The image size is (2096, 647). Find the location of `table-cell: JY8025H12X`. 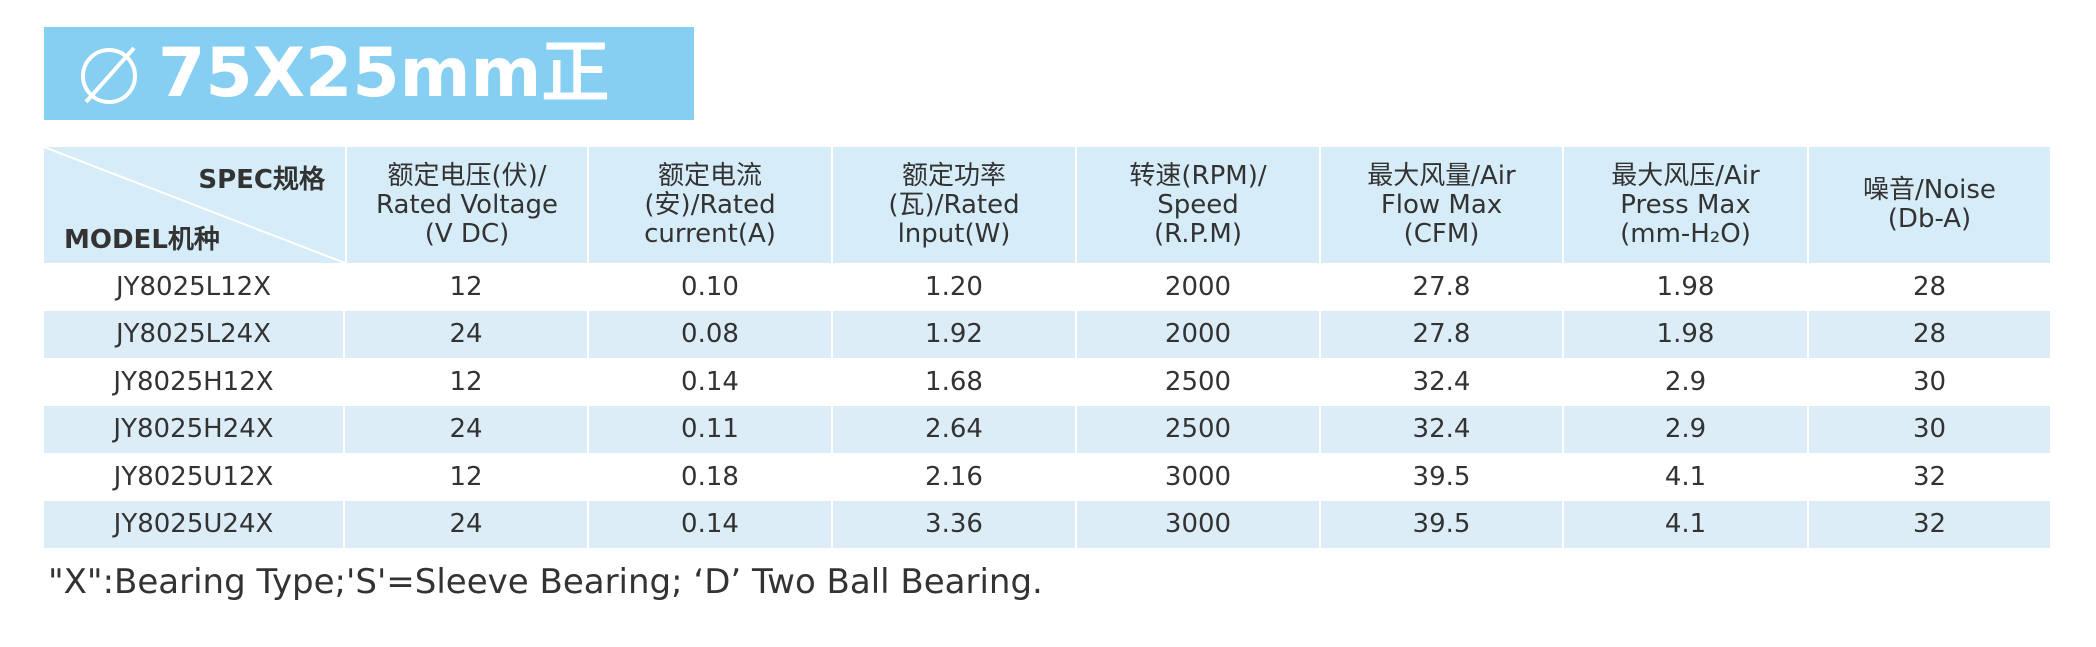

table-cell: JY8025H12X is located at coordinates (194, 382).